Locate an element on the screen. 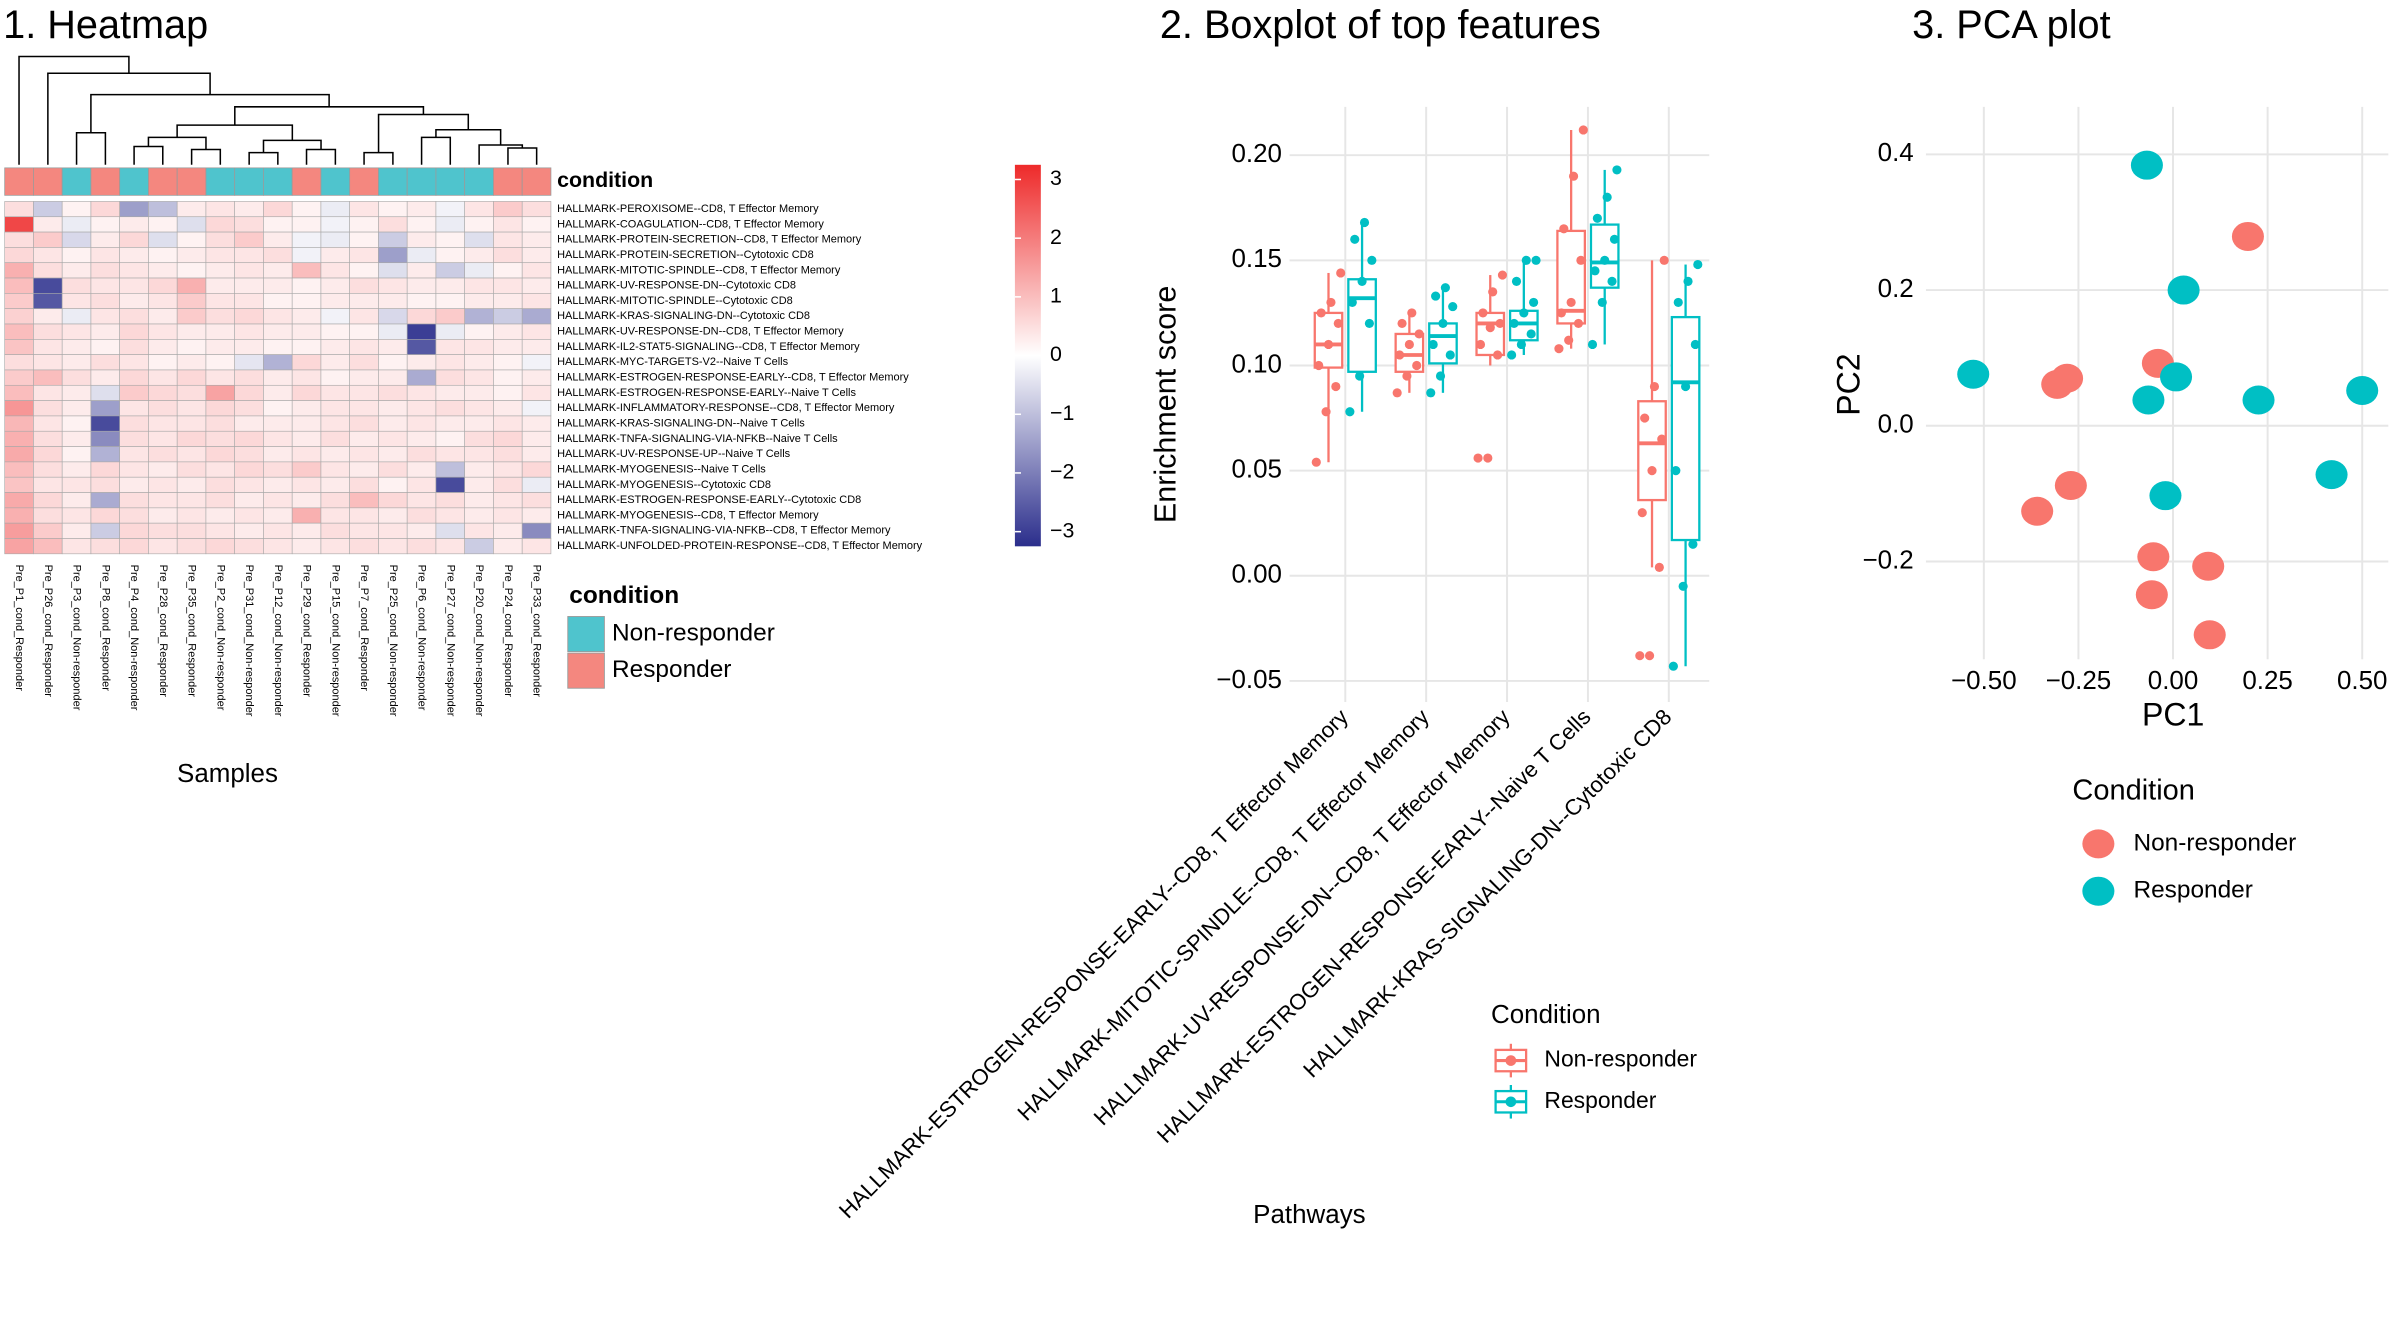 Image resolution: width=2393 pixels, height=1320 pixels. y-tick-label: 0.4 is located at coordinates (1896, 153).